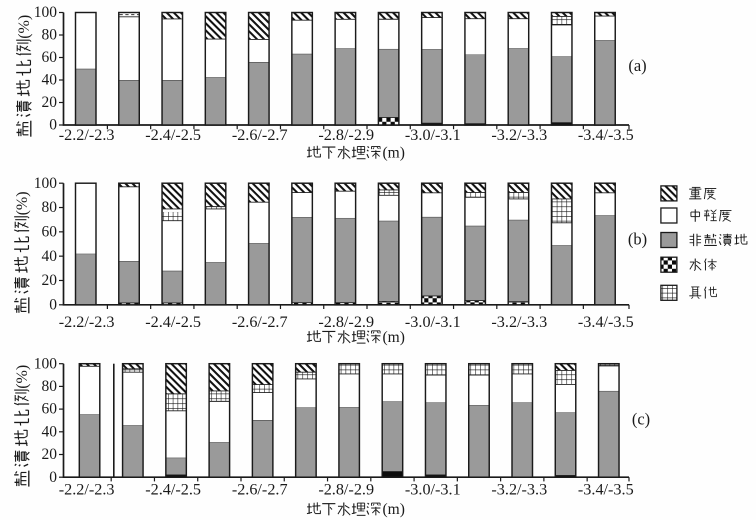  I want to click on svg-text: (c), so click(641, 419).